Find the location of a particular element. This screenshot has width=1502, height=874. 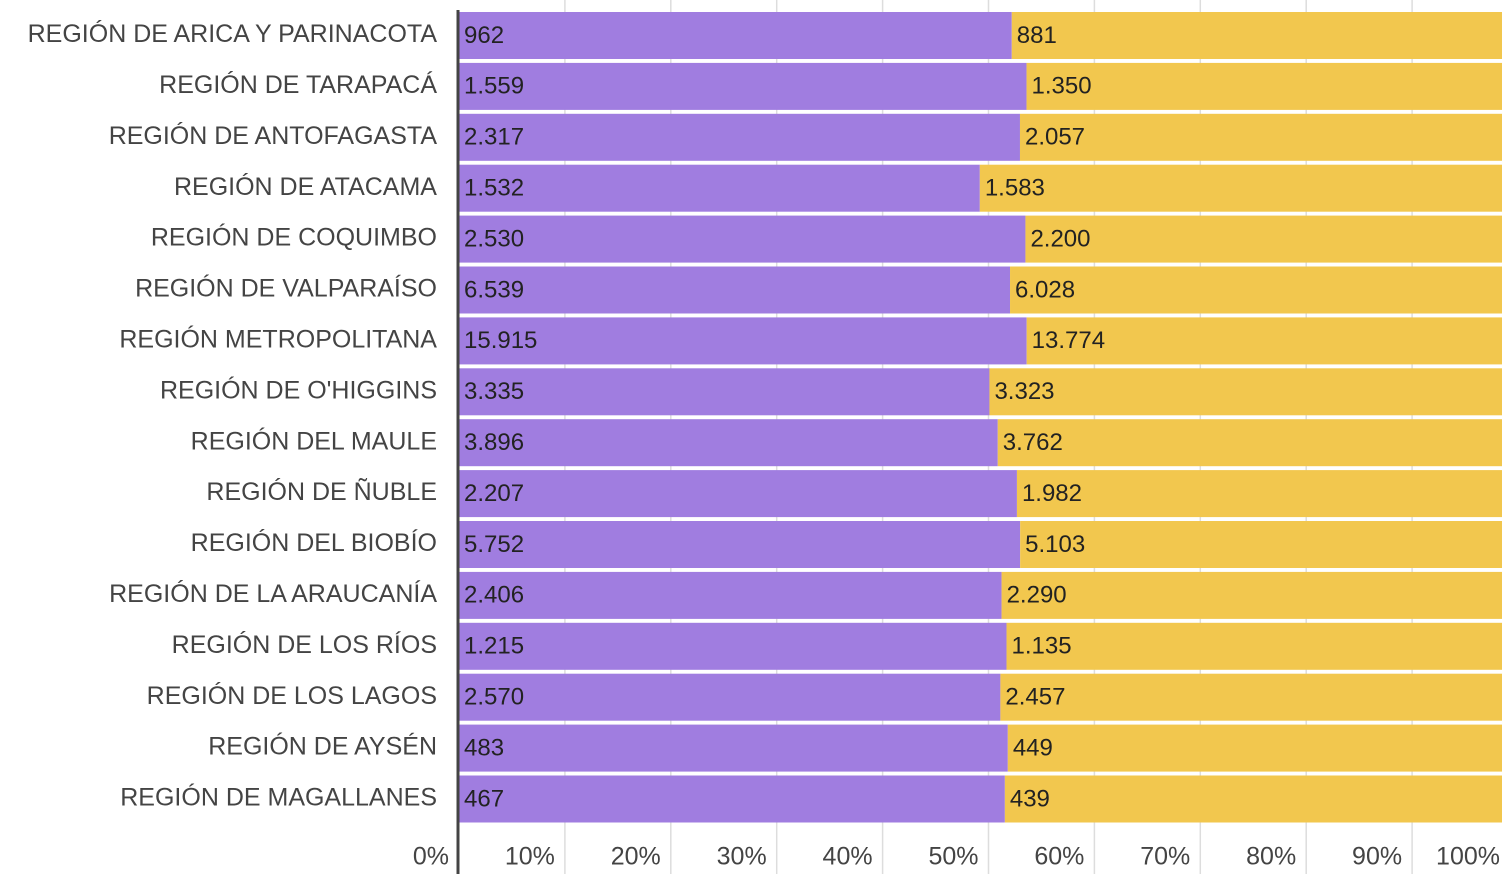

value-label: 2.570 is located at coordinates (494, 697).